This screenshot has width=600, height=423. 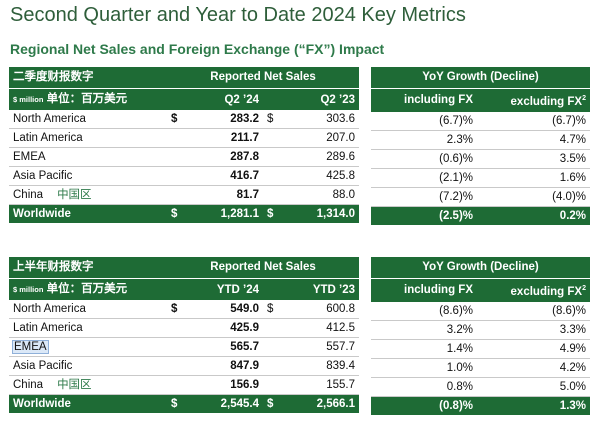 What do you see at coordinates (534, 121) in the screenshot?
I see `excl-fx-cell: (6.7)%` at bounding box center [534, 121].